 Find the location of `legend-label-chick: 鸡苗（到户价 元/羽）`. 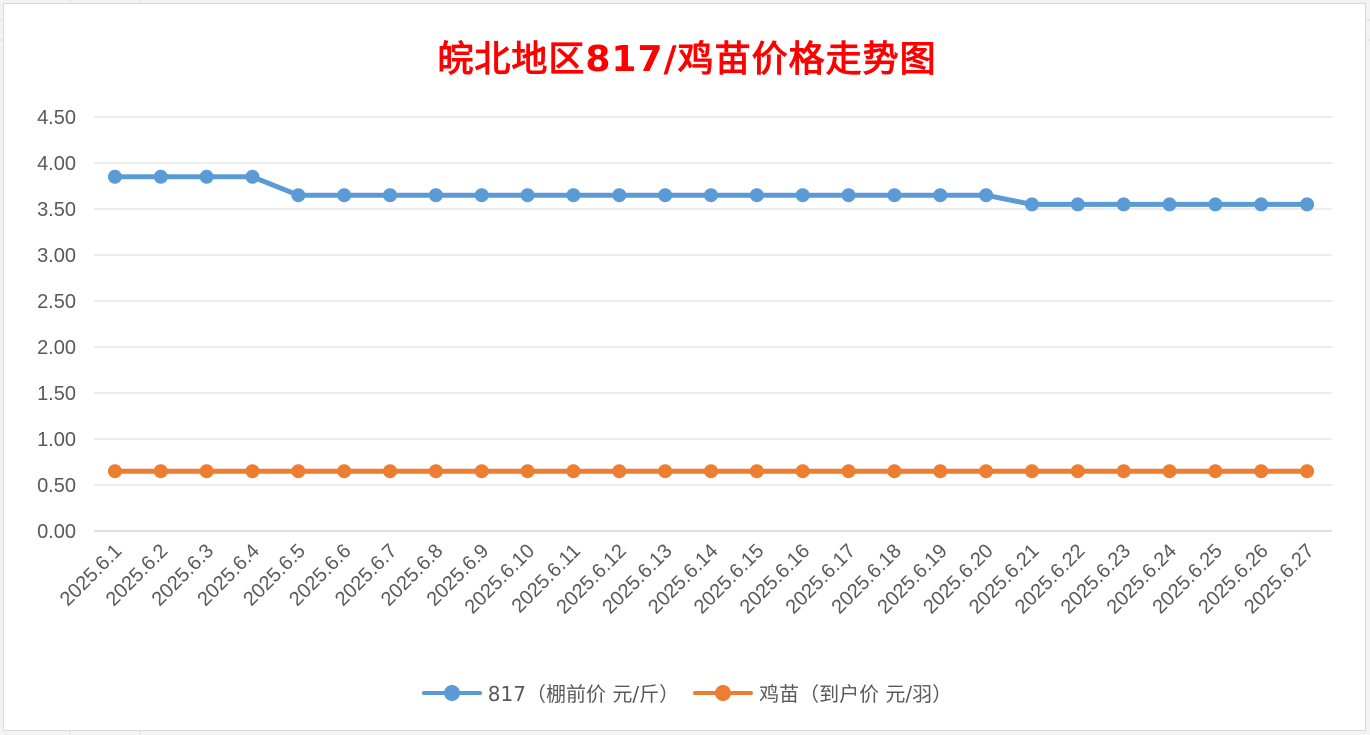

legend-label-chick: 鸡苗（到户价 元/羽） is located at coordinates (856, 694).